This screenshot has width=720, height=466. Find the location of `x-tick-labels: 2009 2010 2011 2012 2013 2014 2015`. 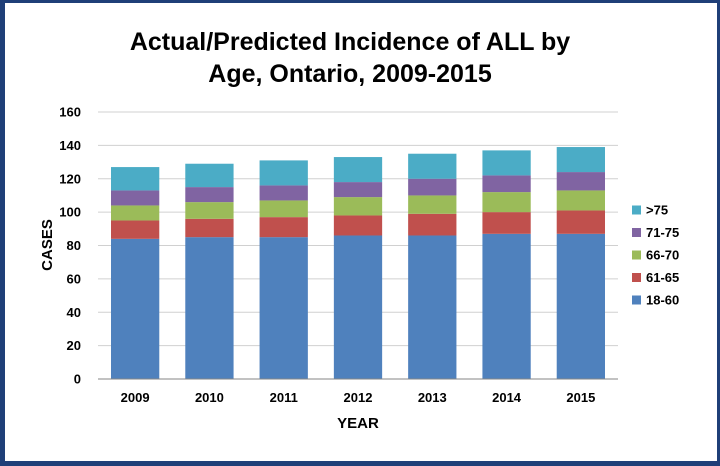

x-tick-labels: 2009 2010 2011 2012 2013 2014 2015 is located at coordinates (358, 397).